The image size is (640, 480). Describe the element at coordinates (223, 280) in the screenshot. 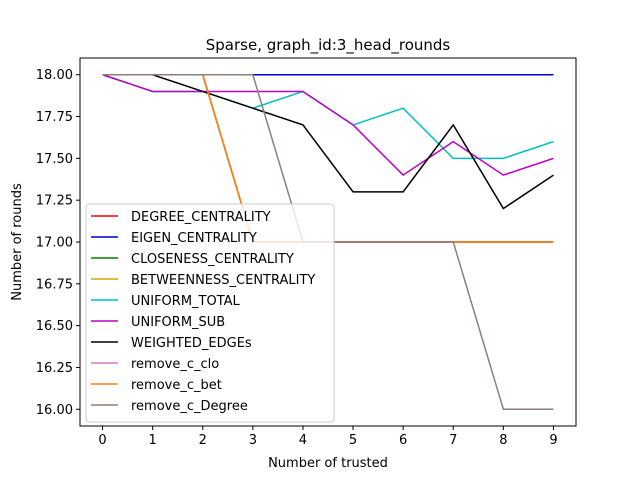

I see `legend-label: BETWEENNESS_CENTRALITY` at that location.